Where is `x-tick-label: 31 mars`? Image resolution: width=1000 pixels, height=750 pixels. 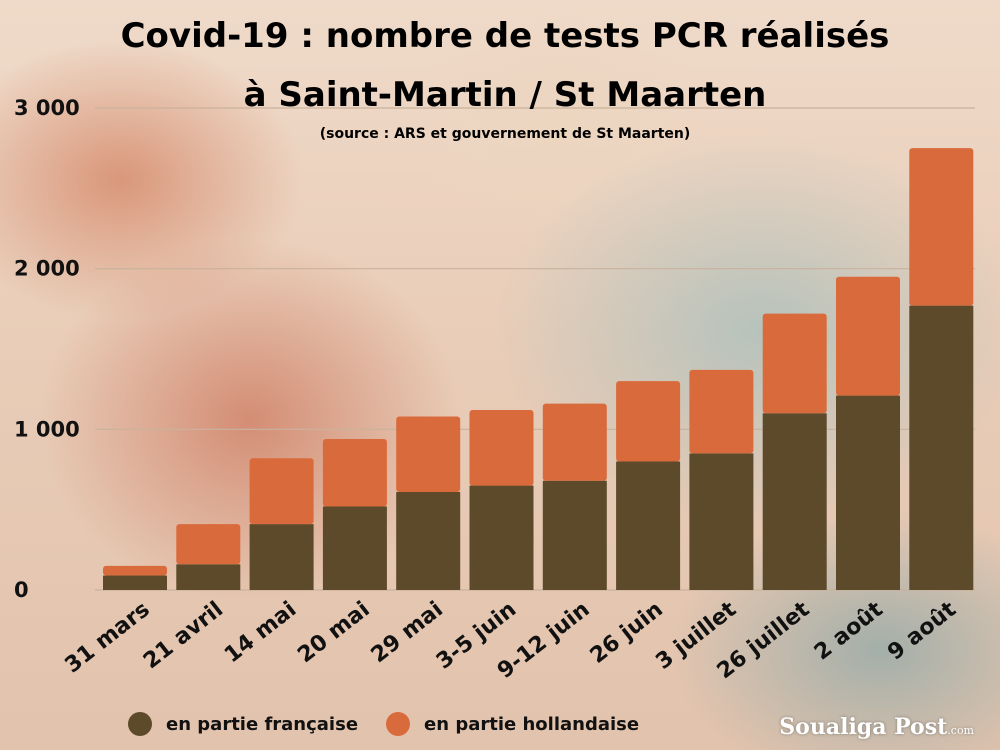 x-tick-label: 31 mars is located at coordinates (108, 637).